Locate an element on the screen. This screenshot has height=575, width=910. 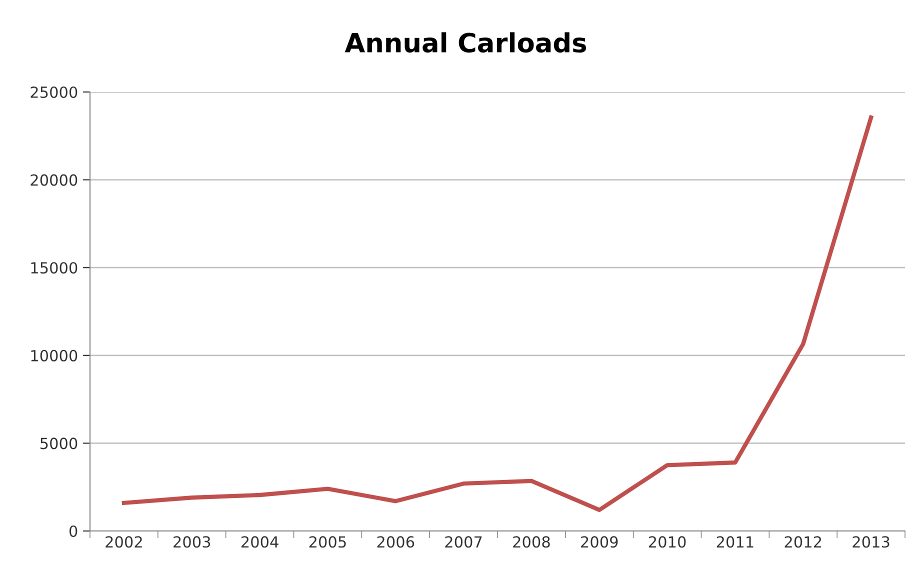
y-tick-label: 5000 is located at coordinates (59, 444).